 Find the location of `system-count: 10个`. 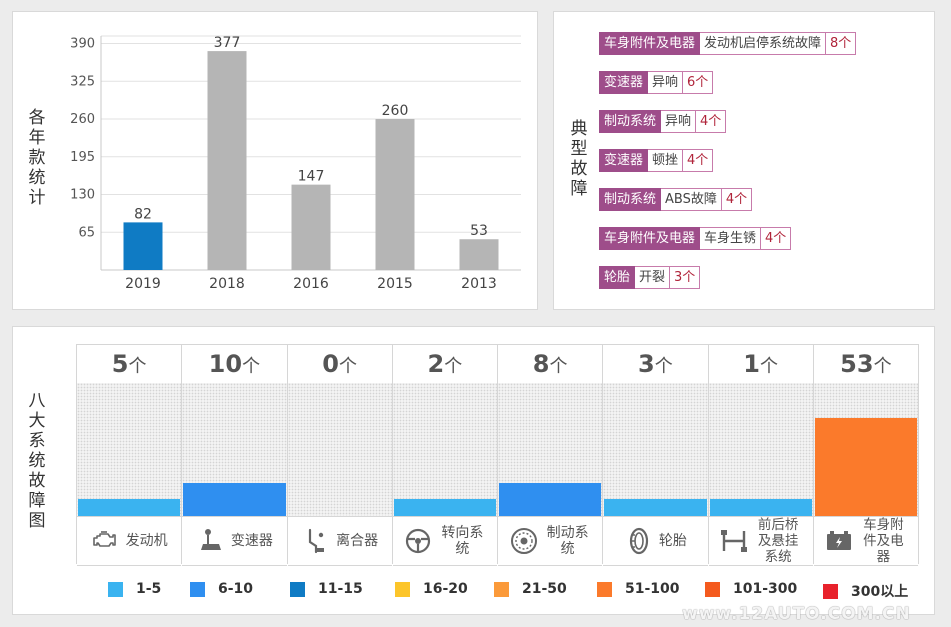

system-count: 10个 is located at coordinates (234, 364).